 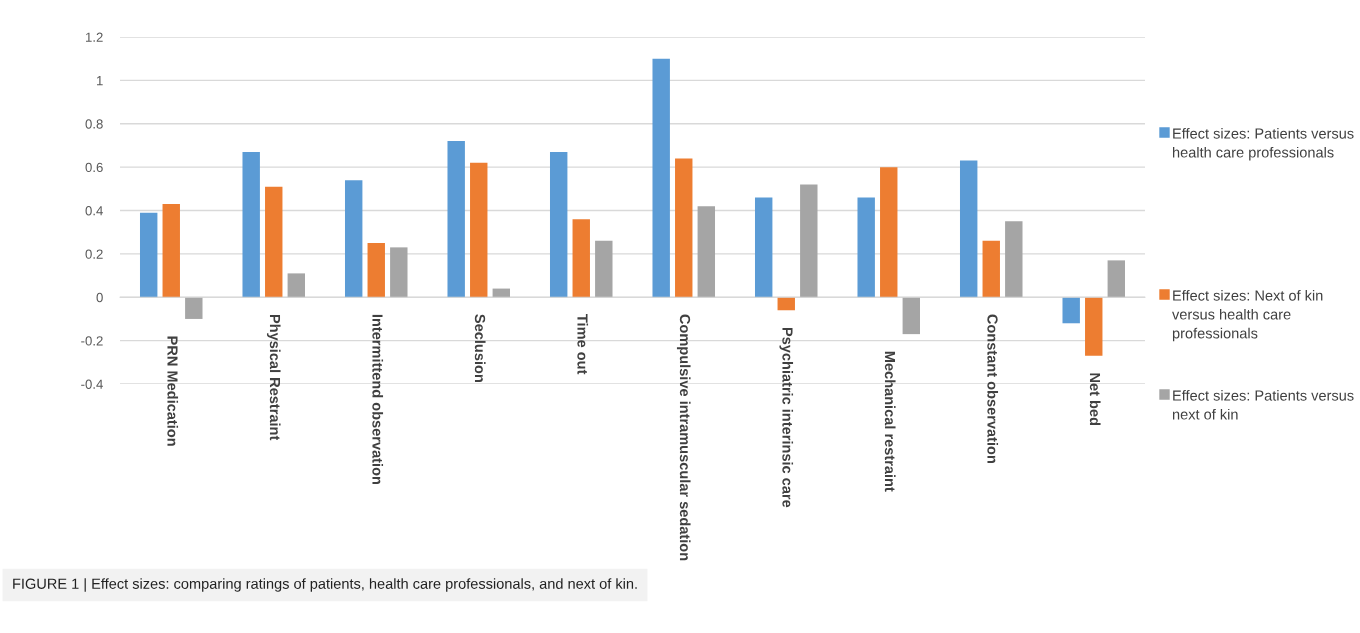 What do you see at coordinates (325, 585) in the screenshot?
I see `caption: FIGURE 1 | Effect sizes: comparing ratings of patients, health care professionals, and next of kin.` at bounding box center [325, 585].